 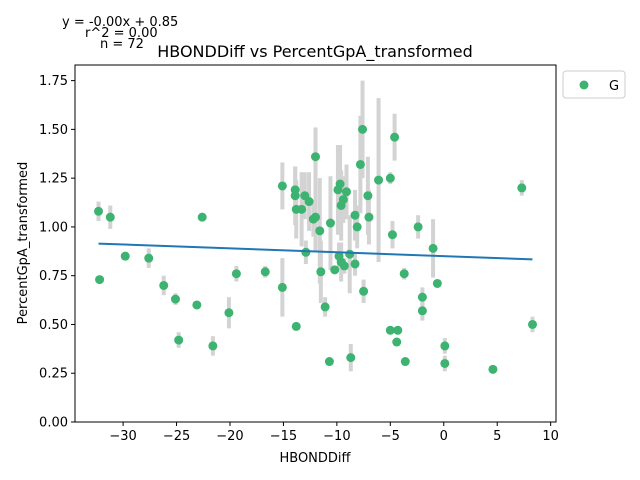 What do you see at coordinates (53, 374) in the screenshot?
I see `y-tick-label: 0.25` at bounding box center [53, 374].